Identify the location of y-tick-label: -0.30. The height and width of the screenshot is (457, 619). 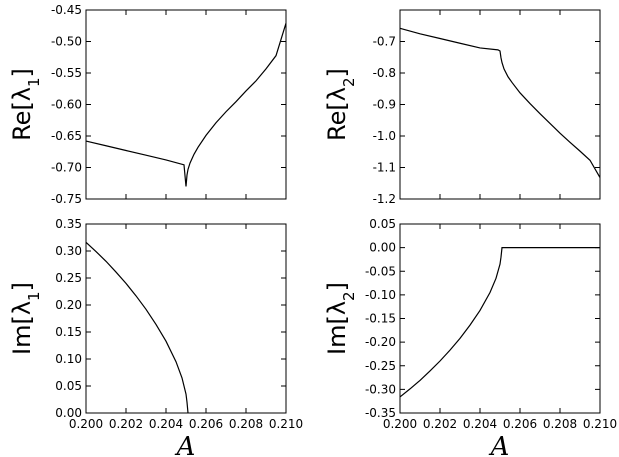
(380, 389).